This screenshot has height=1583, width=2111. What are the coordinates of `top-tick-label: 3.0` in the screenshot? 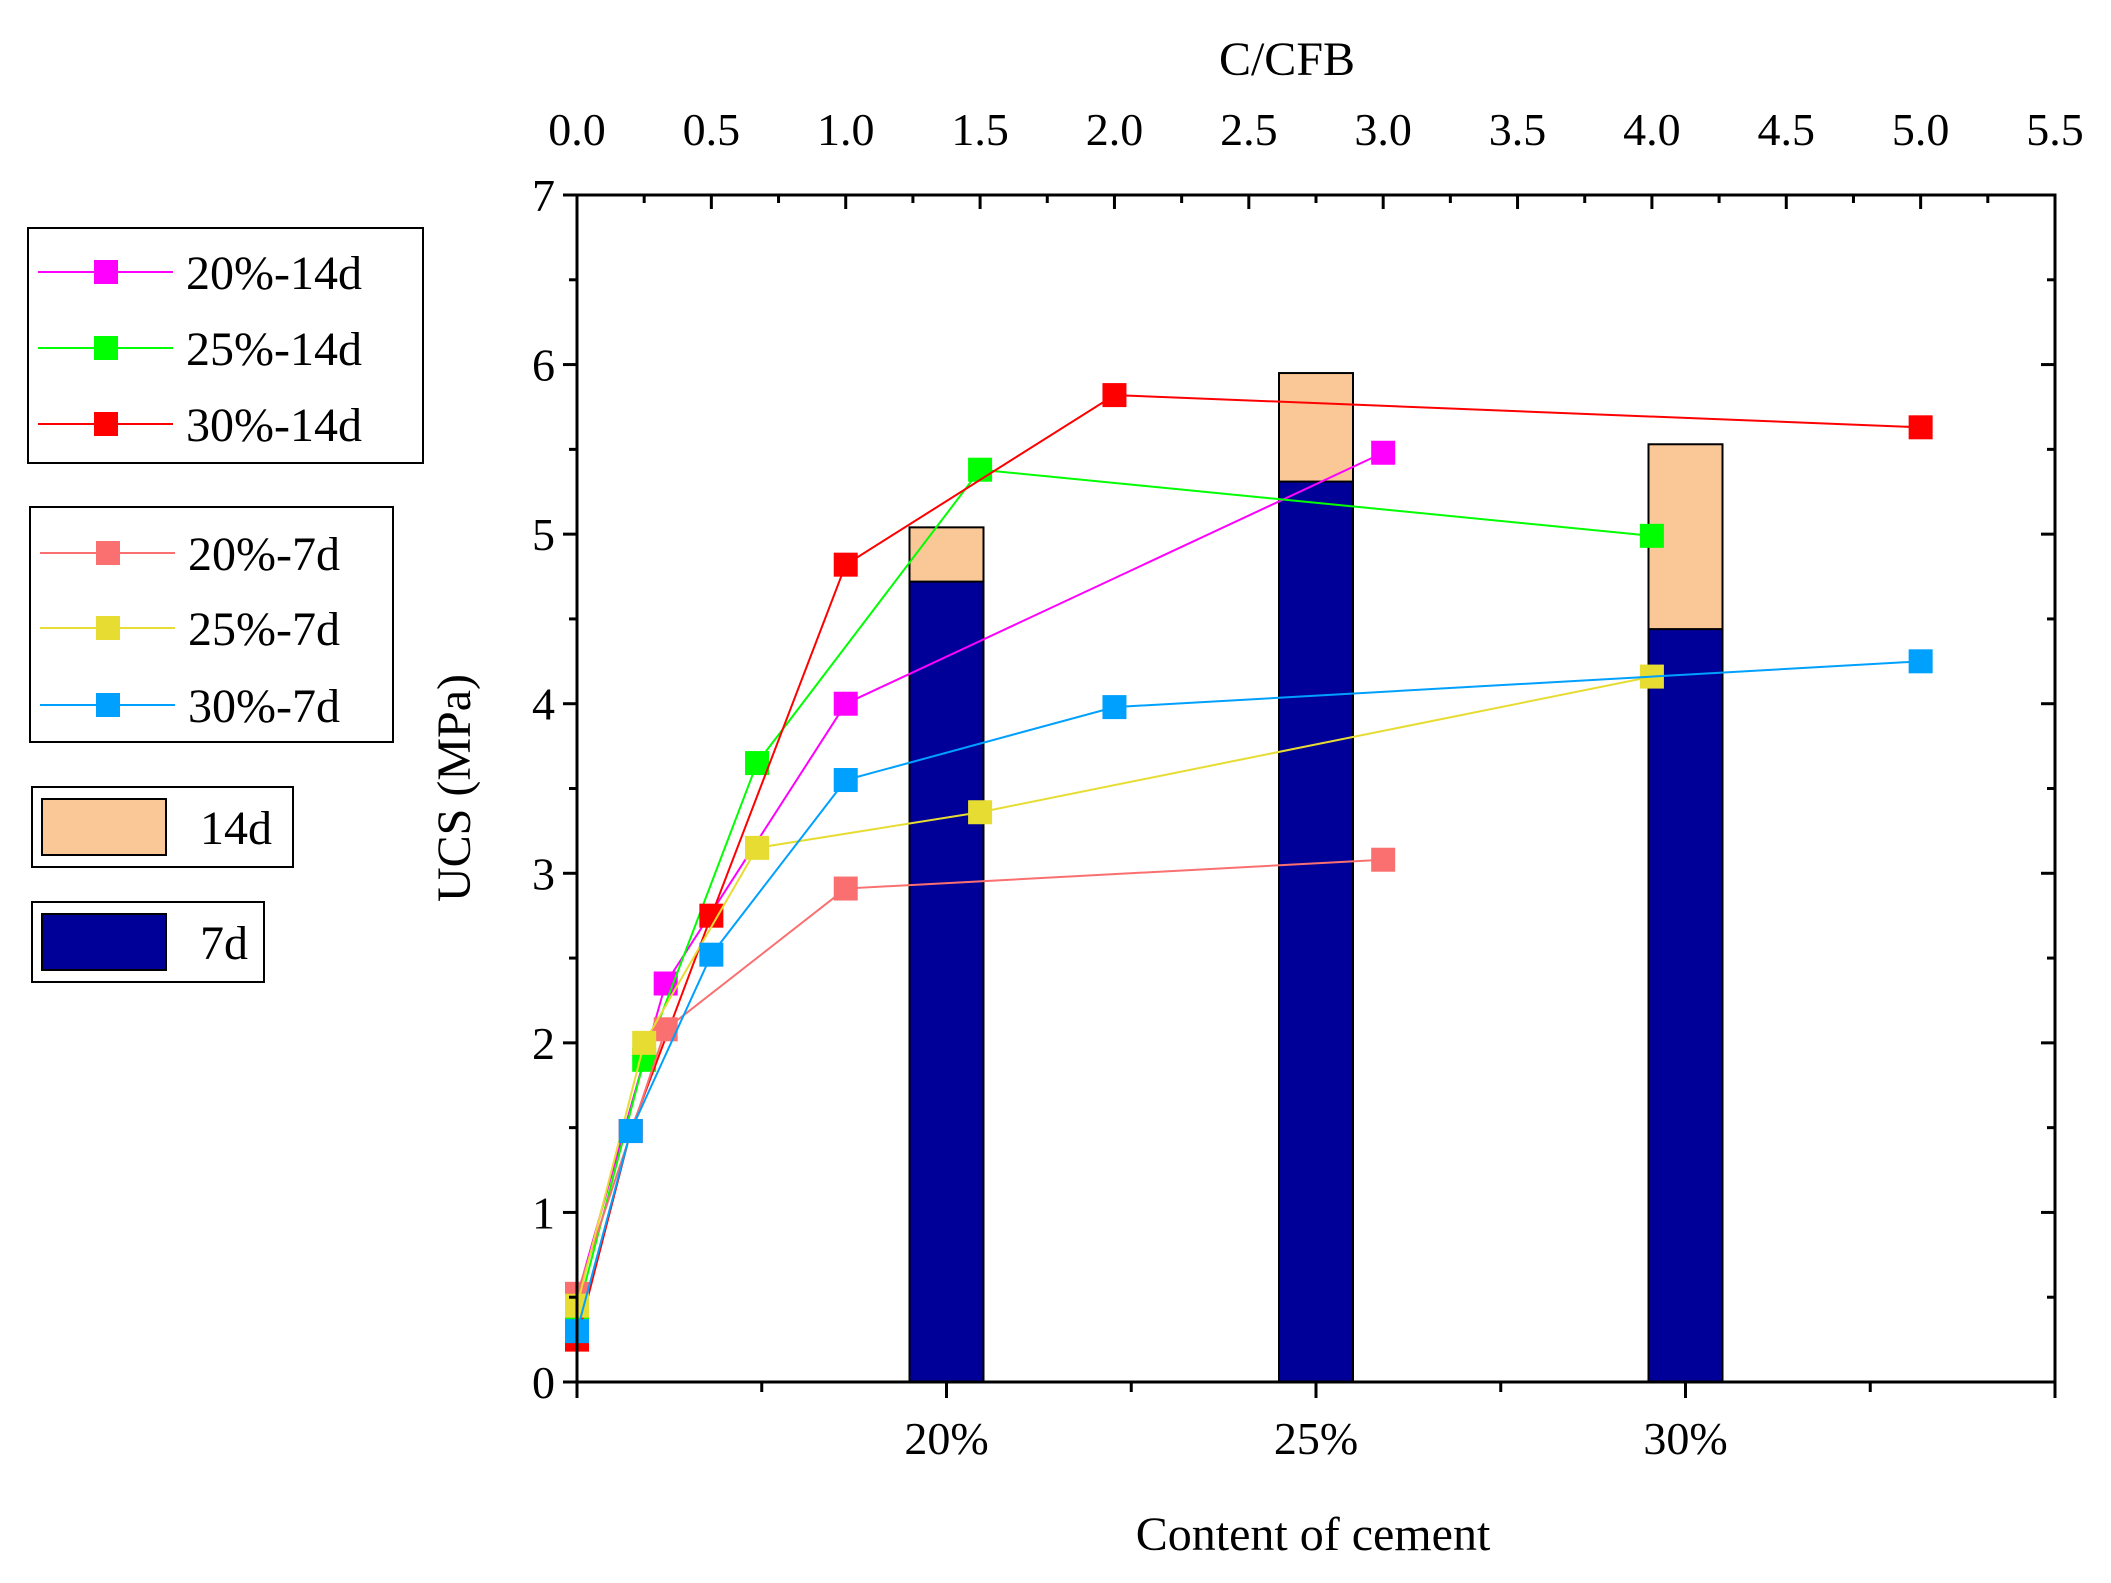 It's located at (1383, 129).